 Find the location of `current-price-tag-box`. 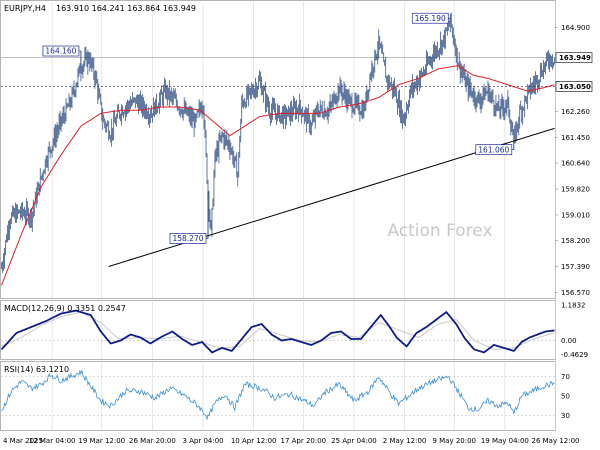

current-price-tag-box is located at coordinates (574, 58).